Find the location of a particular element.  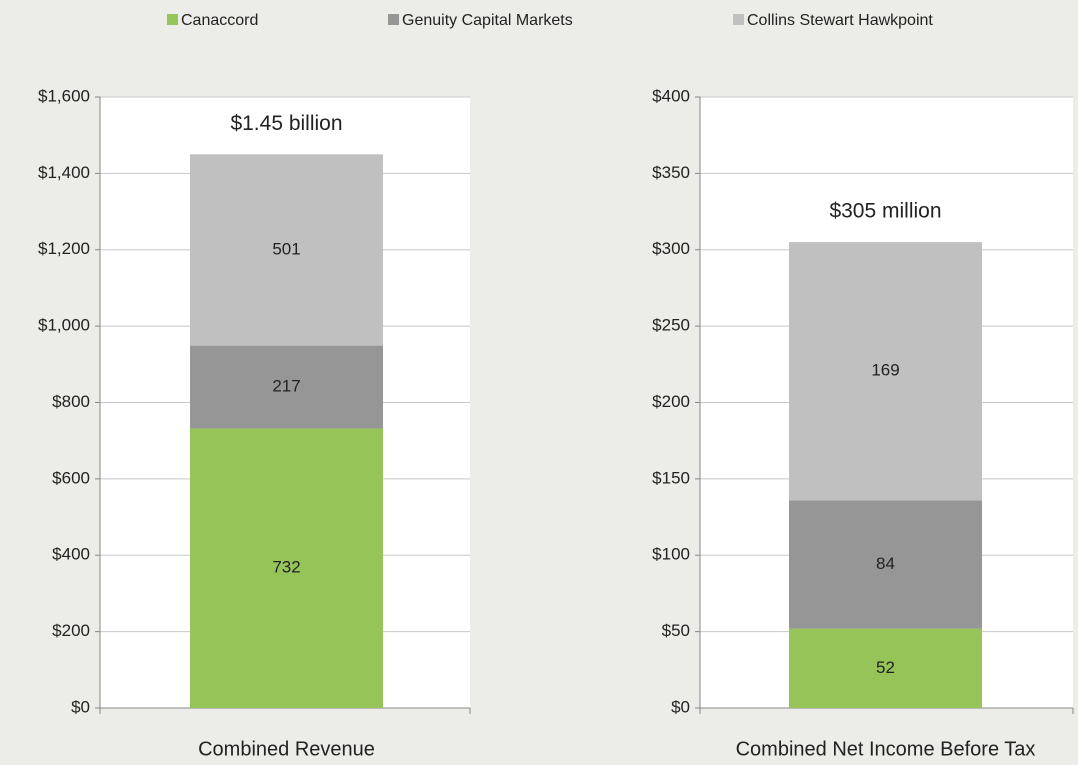

annotation: $305 million is located at coordinates (885, 211).